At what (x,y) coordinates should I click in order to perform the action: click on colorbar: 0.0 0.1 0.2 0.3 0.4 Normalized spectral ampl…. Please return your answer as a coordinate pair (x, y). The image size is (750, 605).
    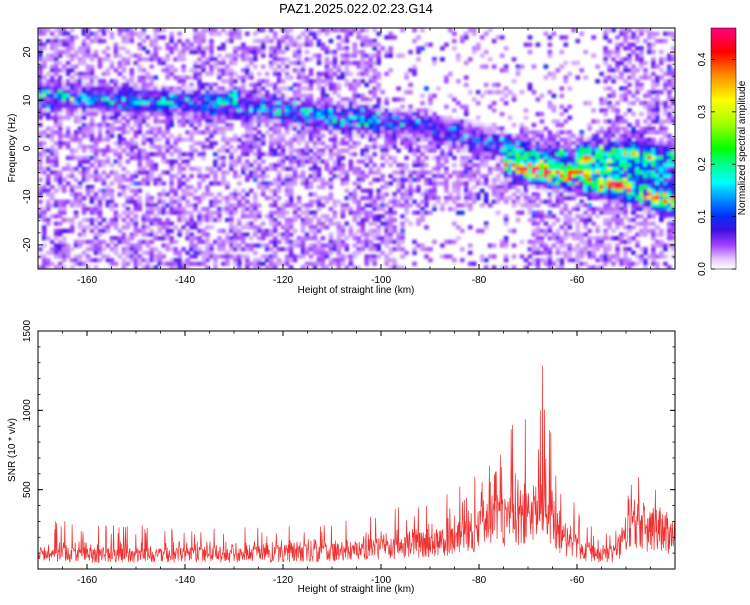
    Looking at the image, I should click on (722, 152).